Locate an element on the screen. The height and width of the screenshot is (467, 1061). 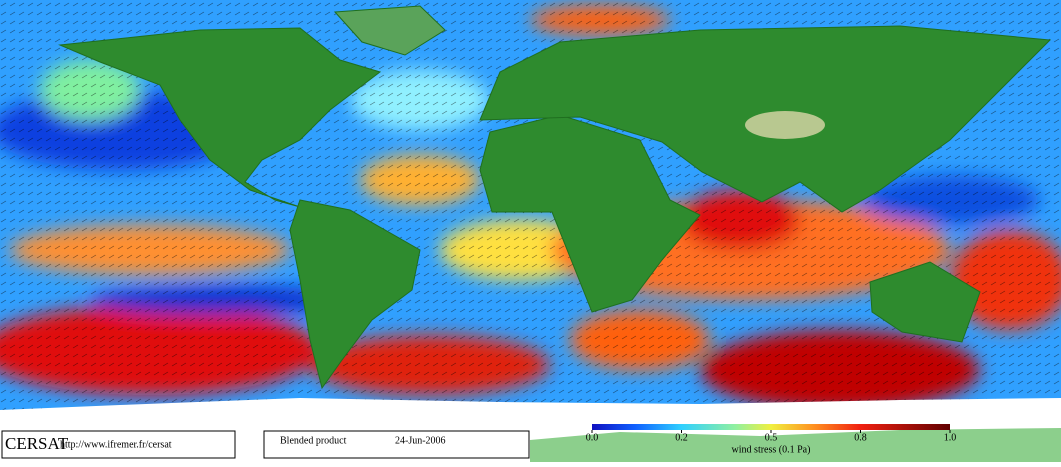
colorbar-tick-label: 0.8 is located at coordinates (860, 437).